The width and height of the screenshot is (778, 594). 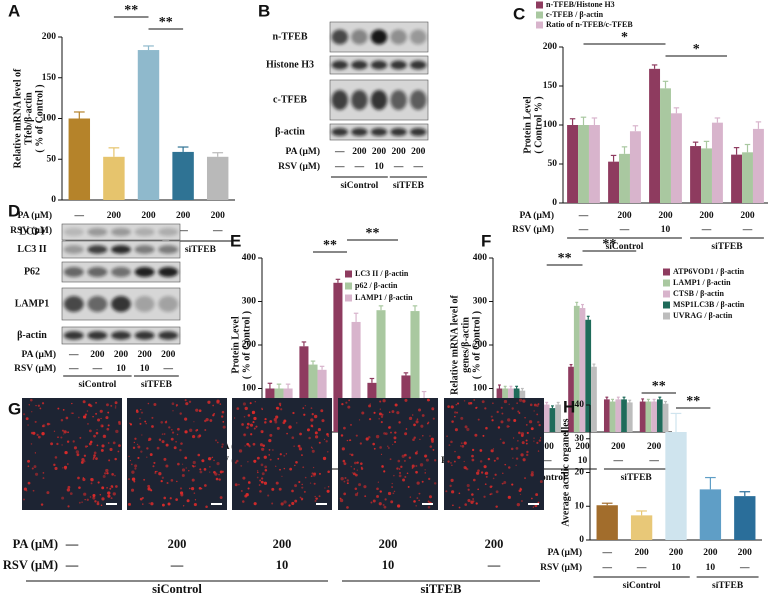 What do you see at coordinates (575, 14) in the screenshot?
I see `legend-label: c-TFEB / β-actin` at bounding box center [575, 14].